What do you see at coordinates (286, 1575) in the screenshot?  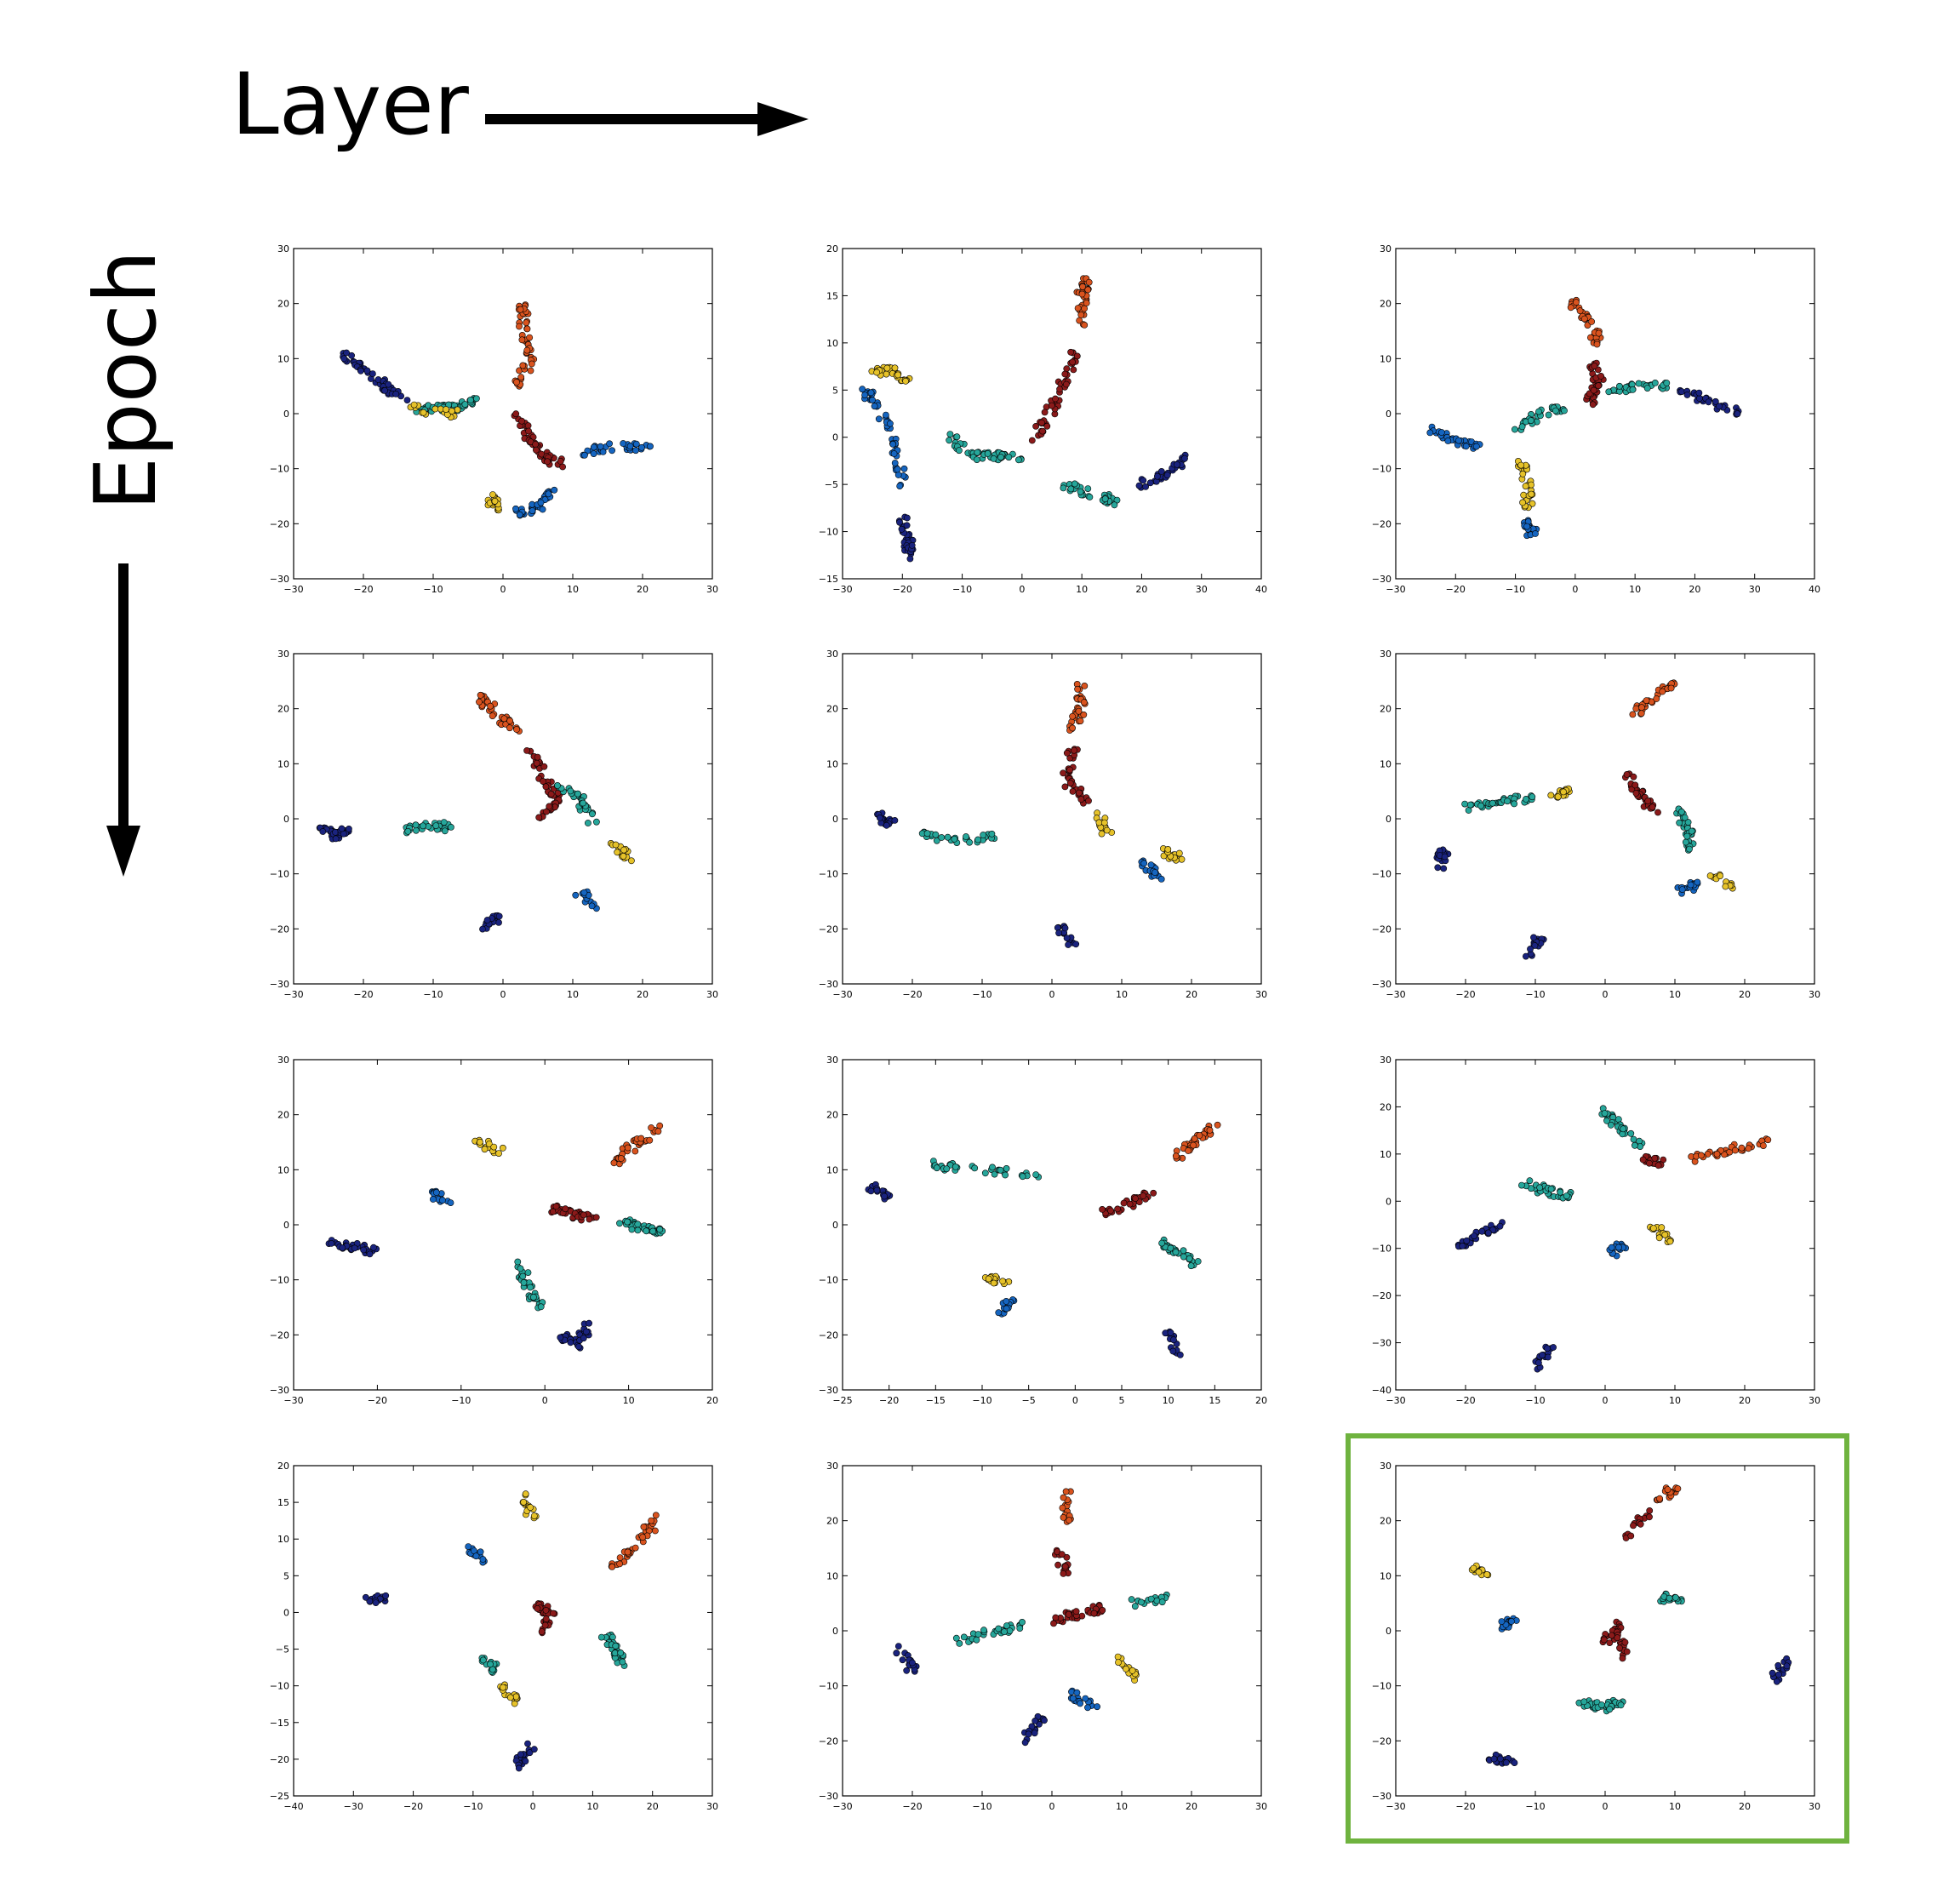 I see `y-tick-label: 5` at bounding box center [286, 1575].